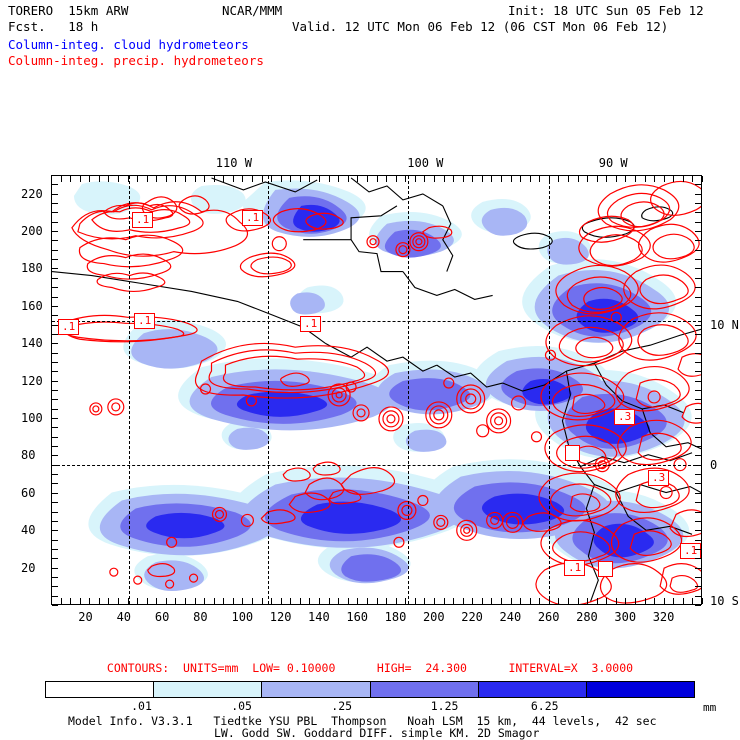 The image size is (740, 740). I want to click on longitude-label: 90 W, so click(613, 163).